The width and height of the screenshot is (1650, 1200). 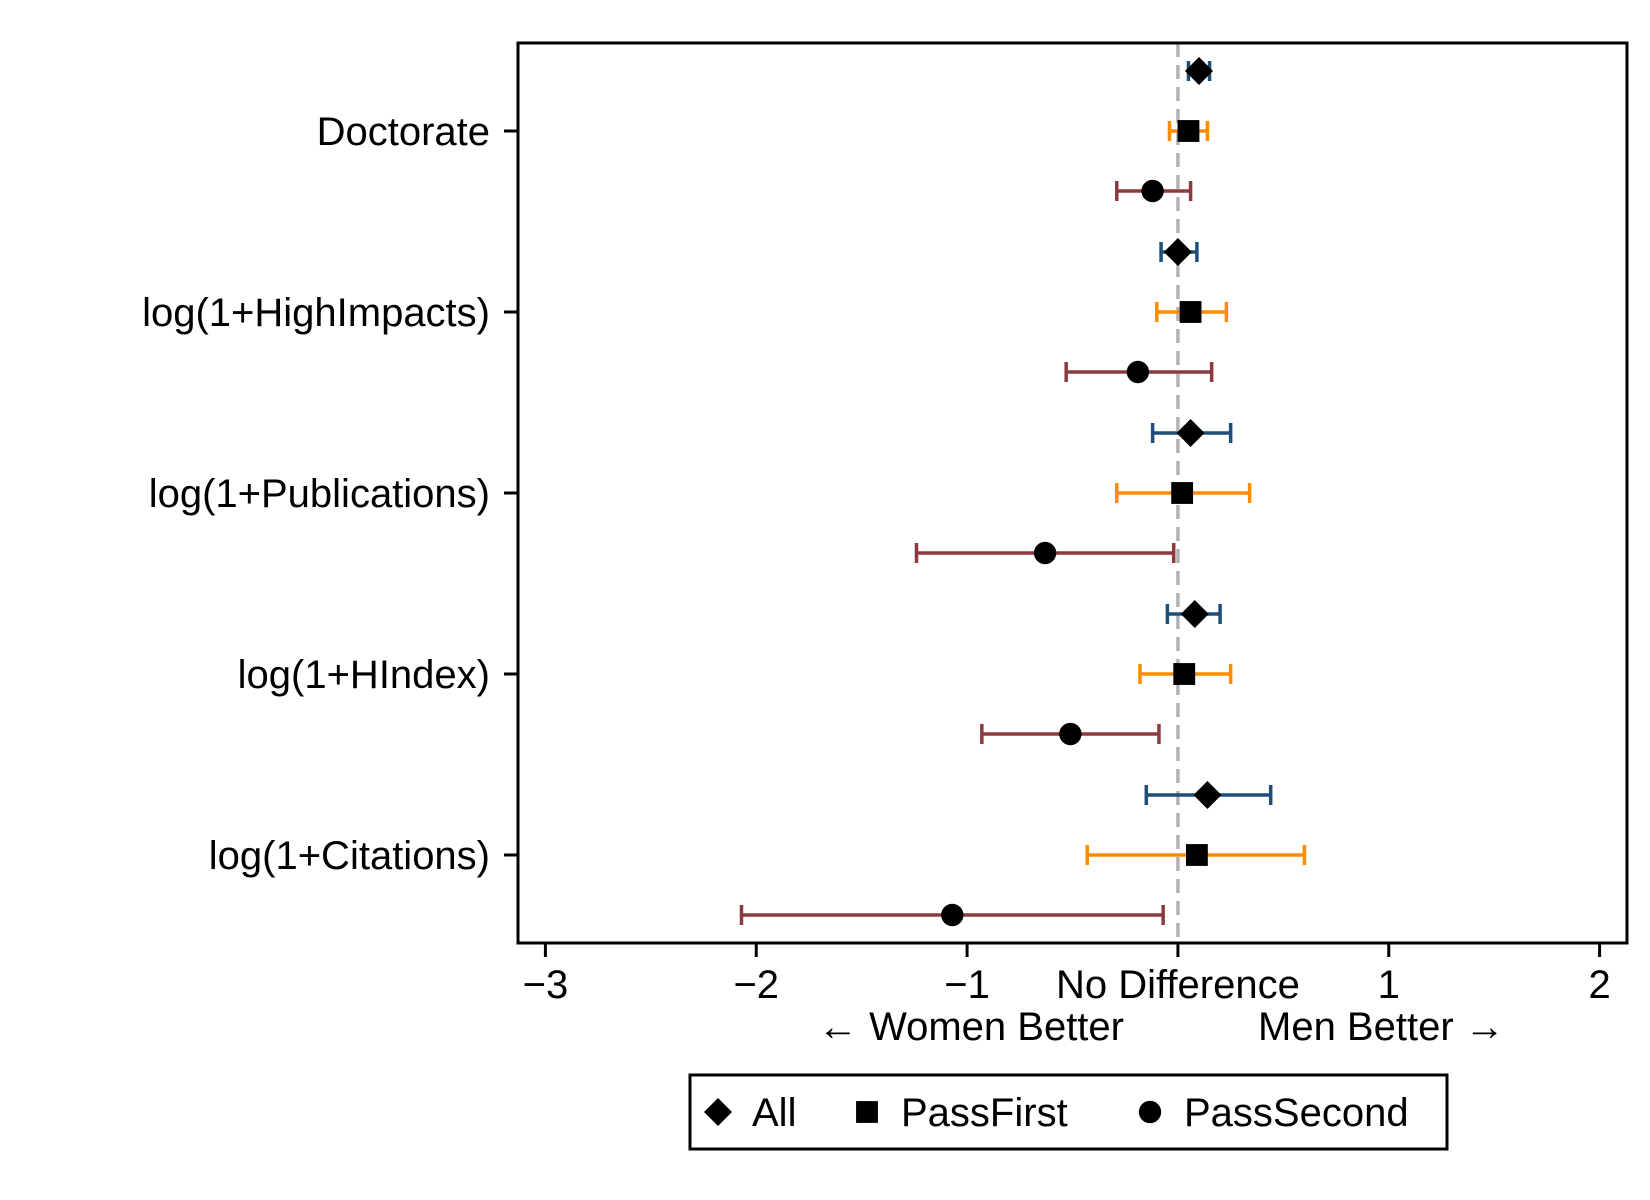 What do you see at coordinates (1178, 985) in the screenshot?
I see `no-difference-label: No Difference` at bounding box center [1178, 985].